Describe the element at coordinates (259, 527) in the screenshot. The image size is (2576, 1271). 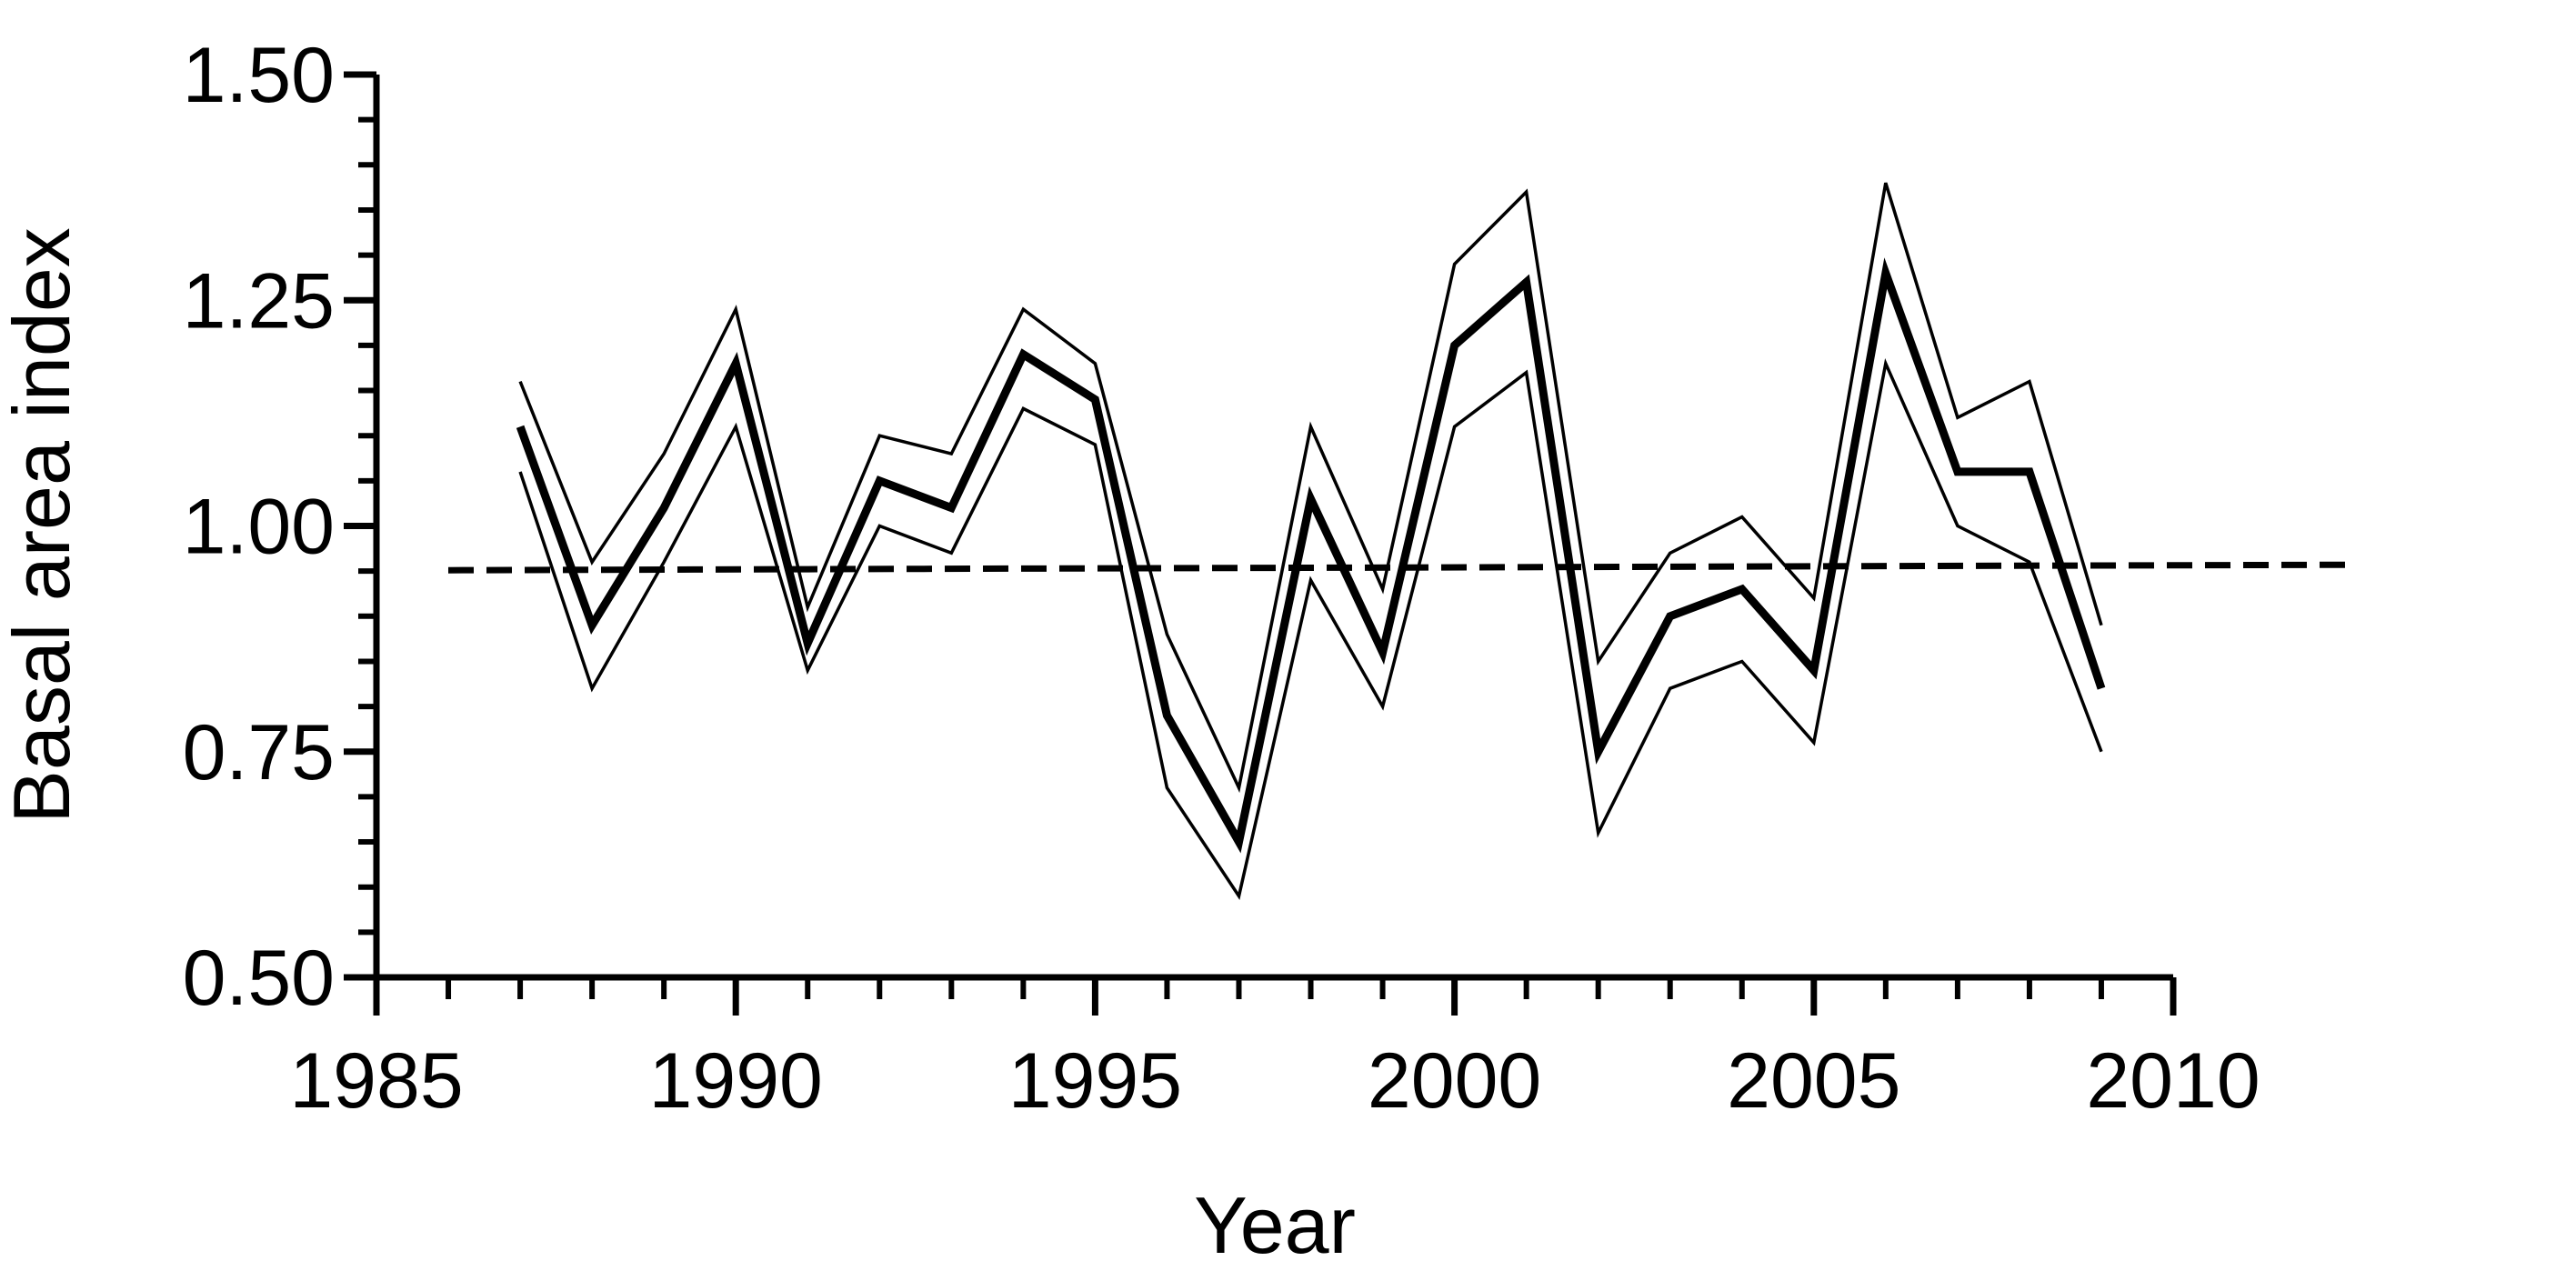
I see `y-tick-label: 1.00` at that location.